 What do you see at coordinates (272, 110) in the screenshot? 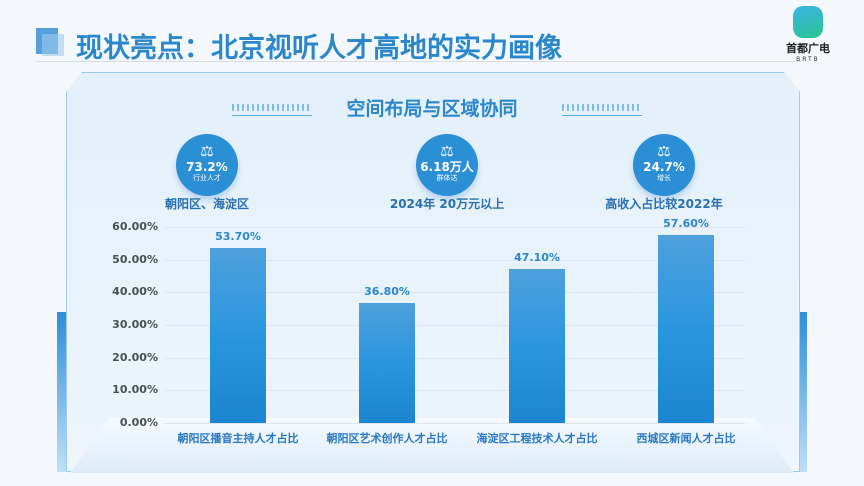
I see `subtitle-decoration-left` at bounding box center [272, 110].